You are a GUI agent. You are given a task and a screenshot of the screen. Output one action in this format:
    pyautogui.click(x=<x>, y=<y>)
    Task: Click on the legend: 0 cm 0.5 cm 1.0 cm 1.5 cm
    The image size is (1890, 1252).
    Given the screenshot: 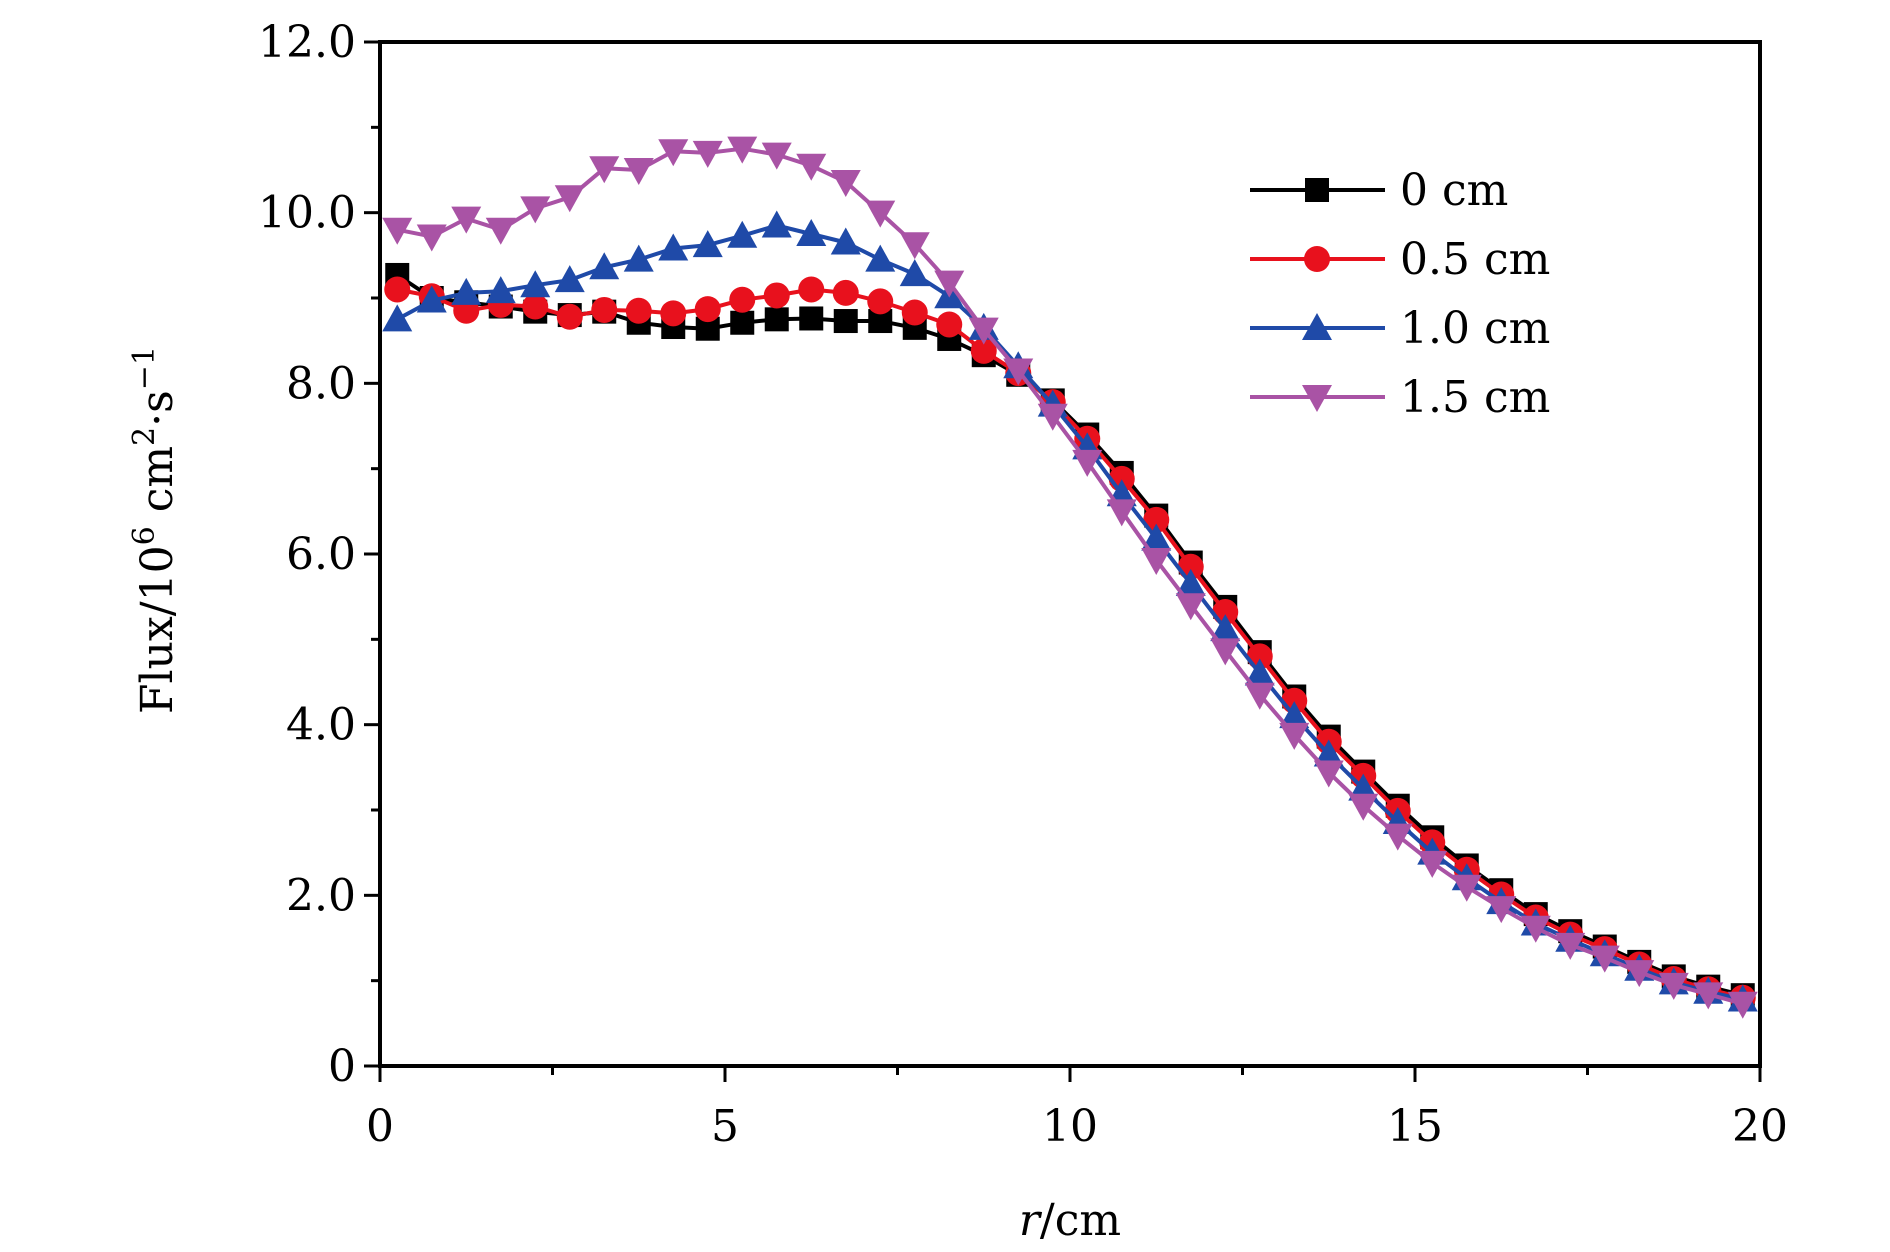 What is the action you would take?
    pyautogui.click(x=1400, y=294)
    